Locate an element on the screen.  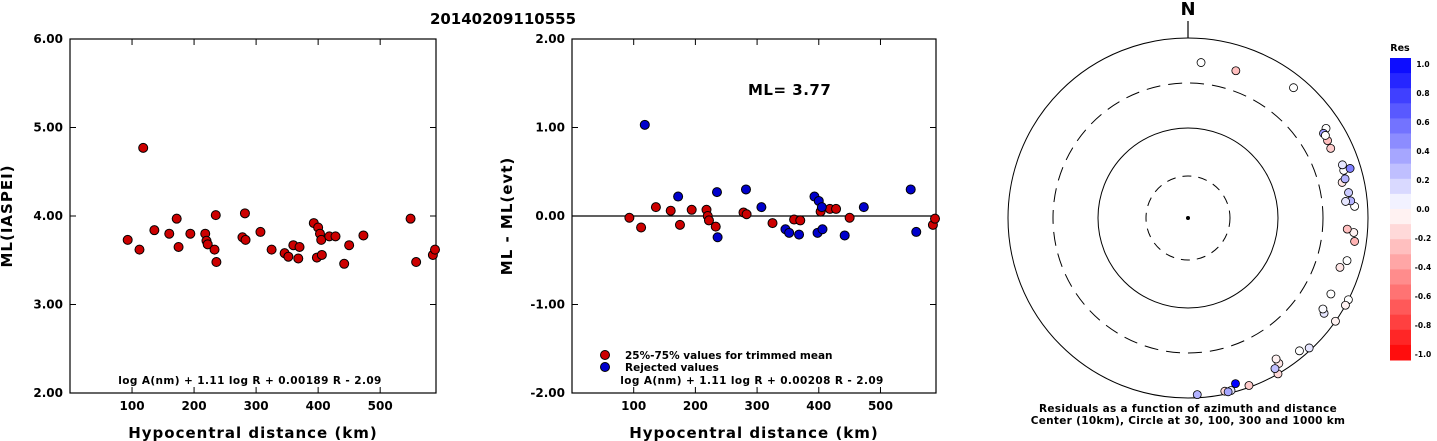
ring-30km is located at coordinates (1188, 218).